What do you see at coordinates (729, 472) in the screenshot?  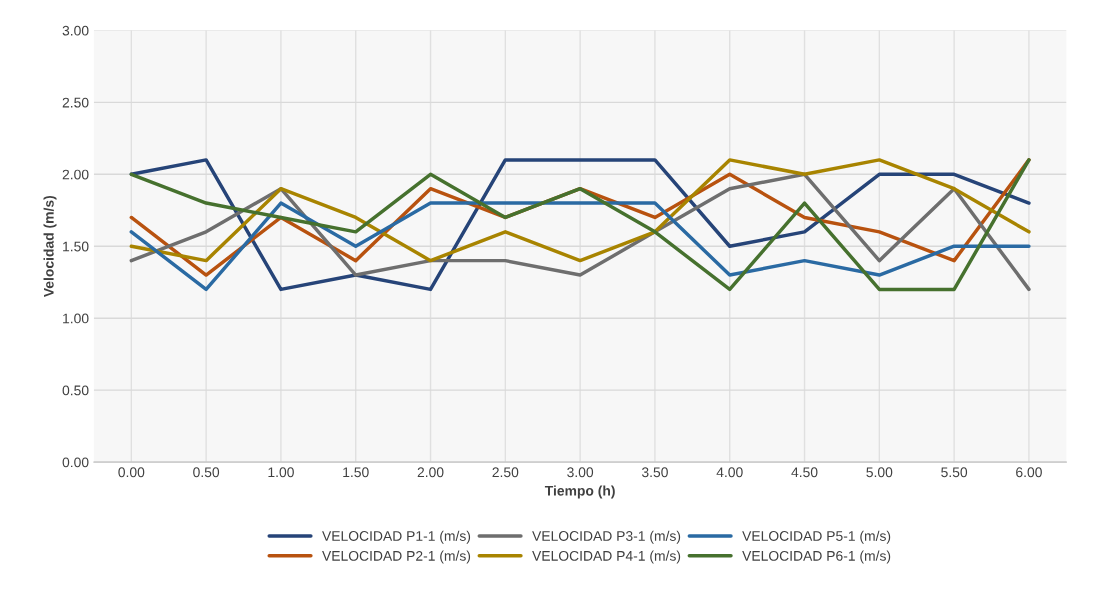 I see `x-tick-label: 4.00` at bounding box center [729, 472].